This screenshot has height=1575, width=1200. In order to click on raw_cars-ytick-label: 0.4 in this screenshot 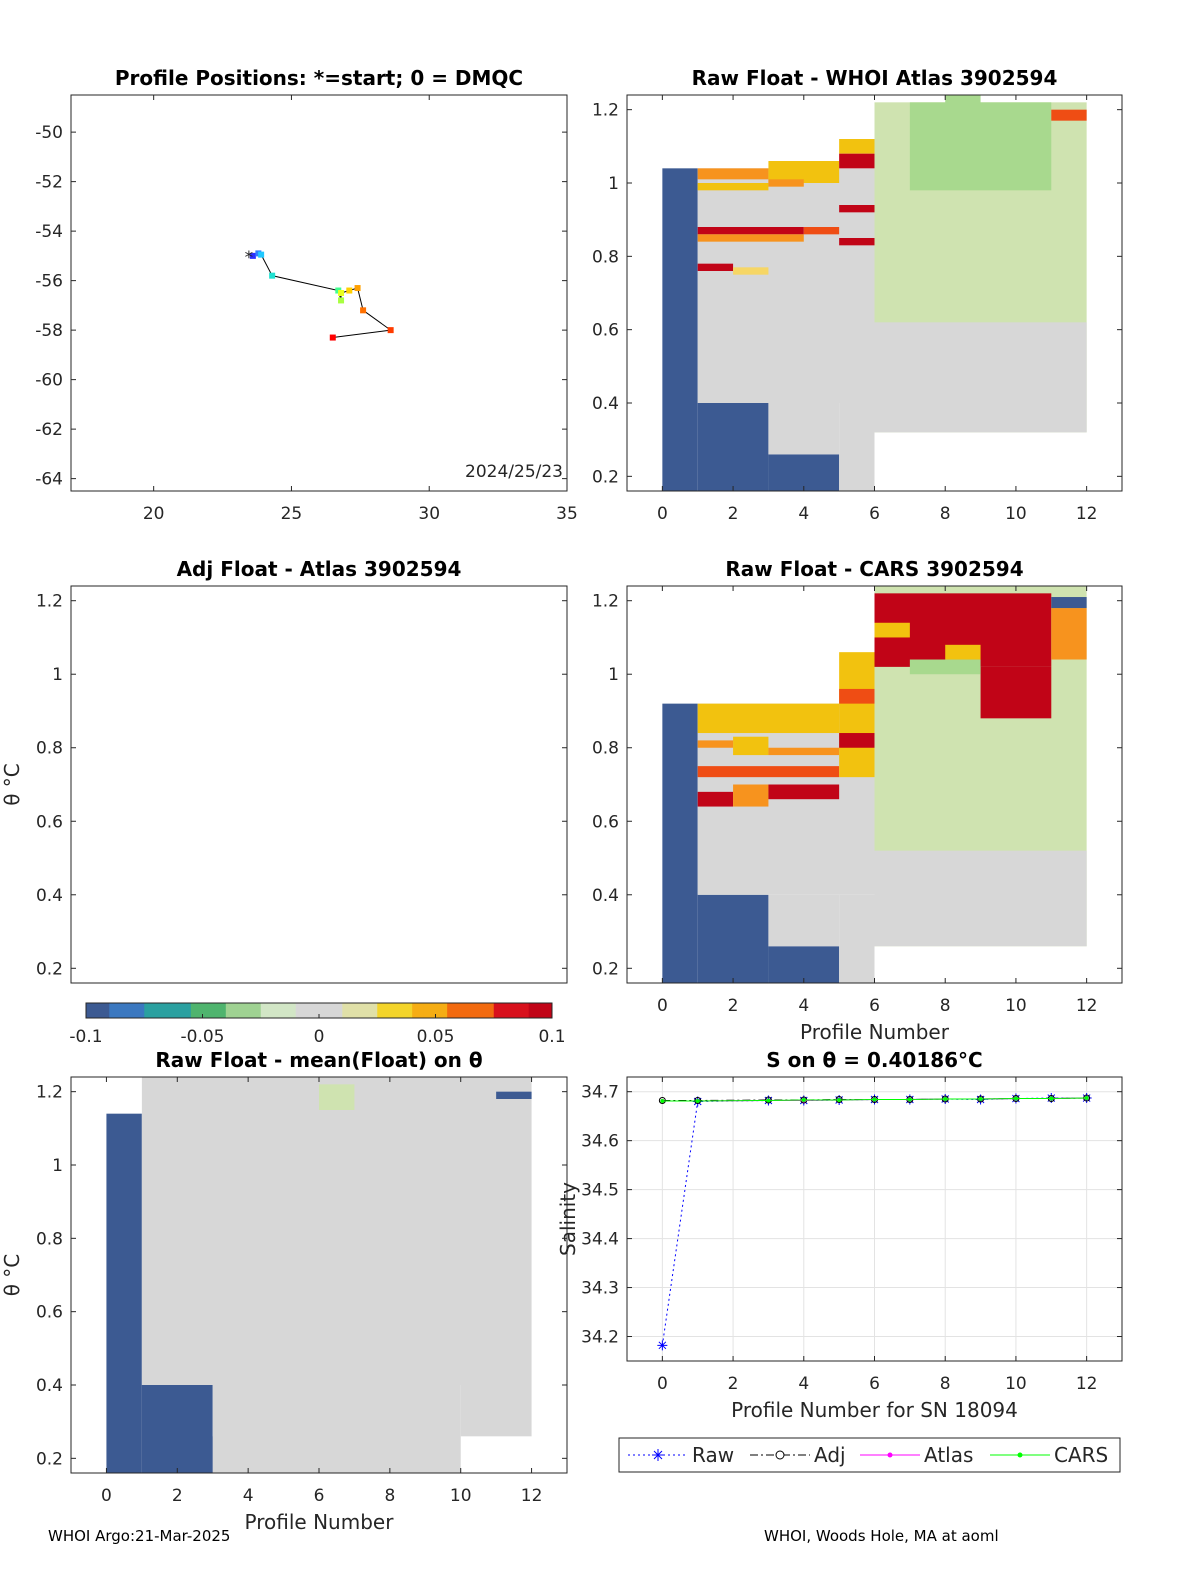, I will do `click(605, 896)`.